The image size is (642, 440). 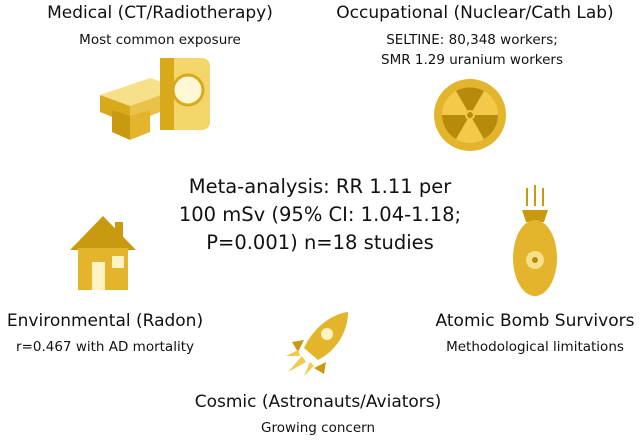 I want to click on center-text: 100 mSv (95% CI: 1.04-1.18;, so click(x=320, y=214).